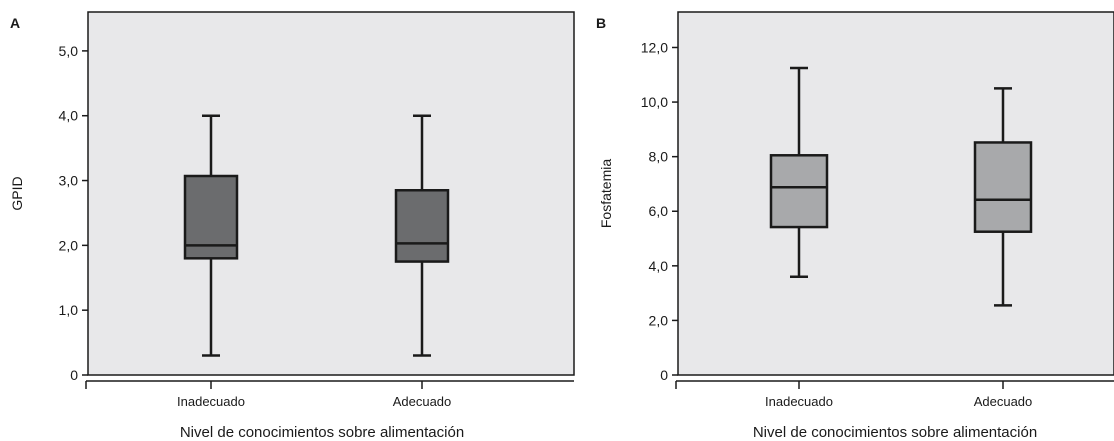 The width and height of the screenshot is (1114, 441). Describe the element at coordinates (69, 310) in the screenshot. I see `y-tick-label: 1,0` at that location.